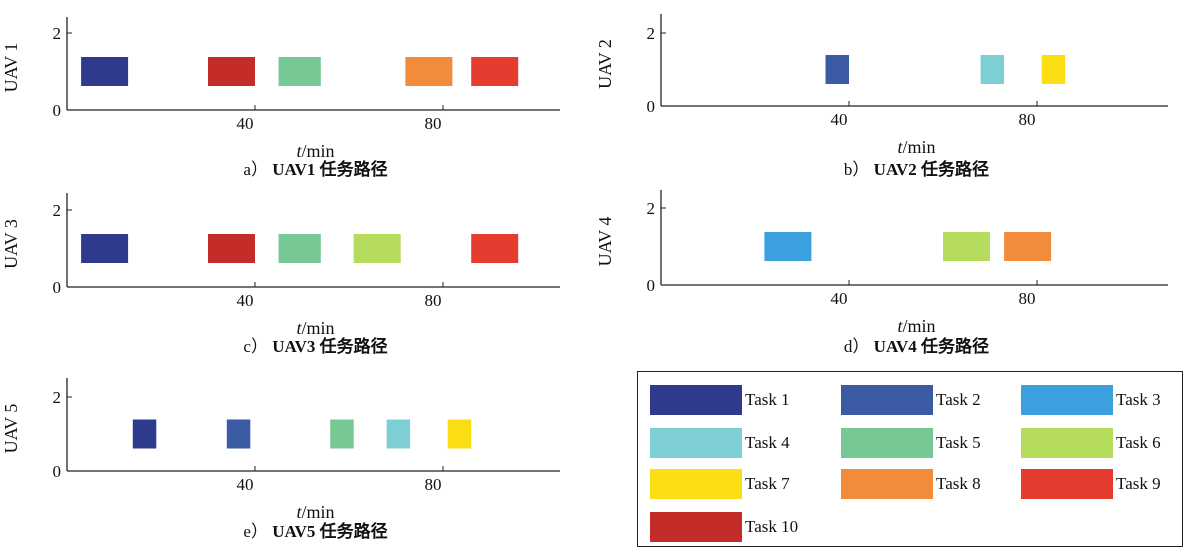 Image resolution: width=1200 pixels, height=553 pixels. Describe the element at coordinates (315, 169) in the screenshot. I see `panel-caption: a） UAV1 任务路径` at that location.